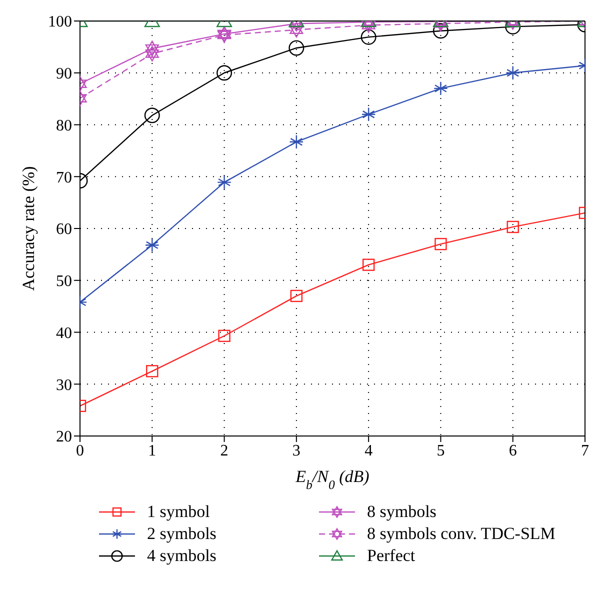  Describe the element at coordinates (60, 22) in the screenshot. I see `y-tick-label: 100` at that location.